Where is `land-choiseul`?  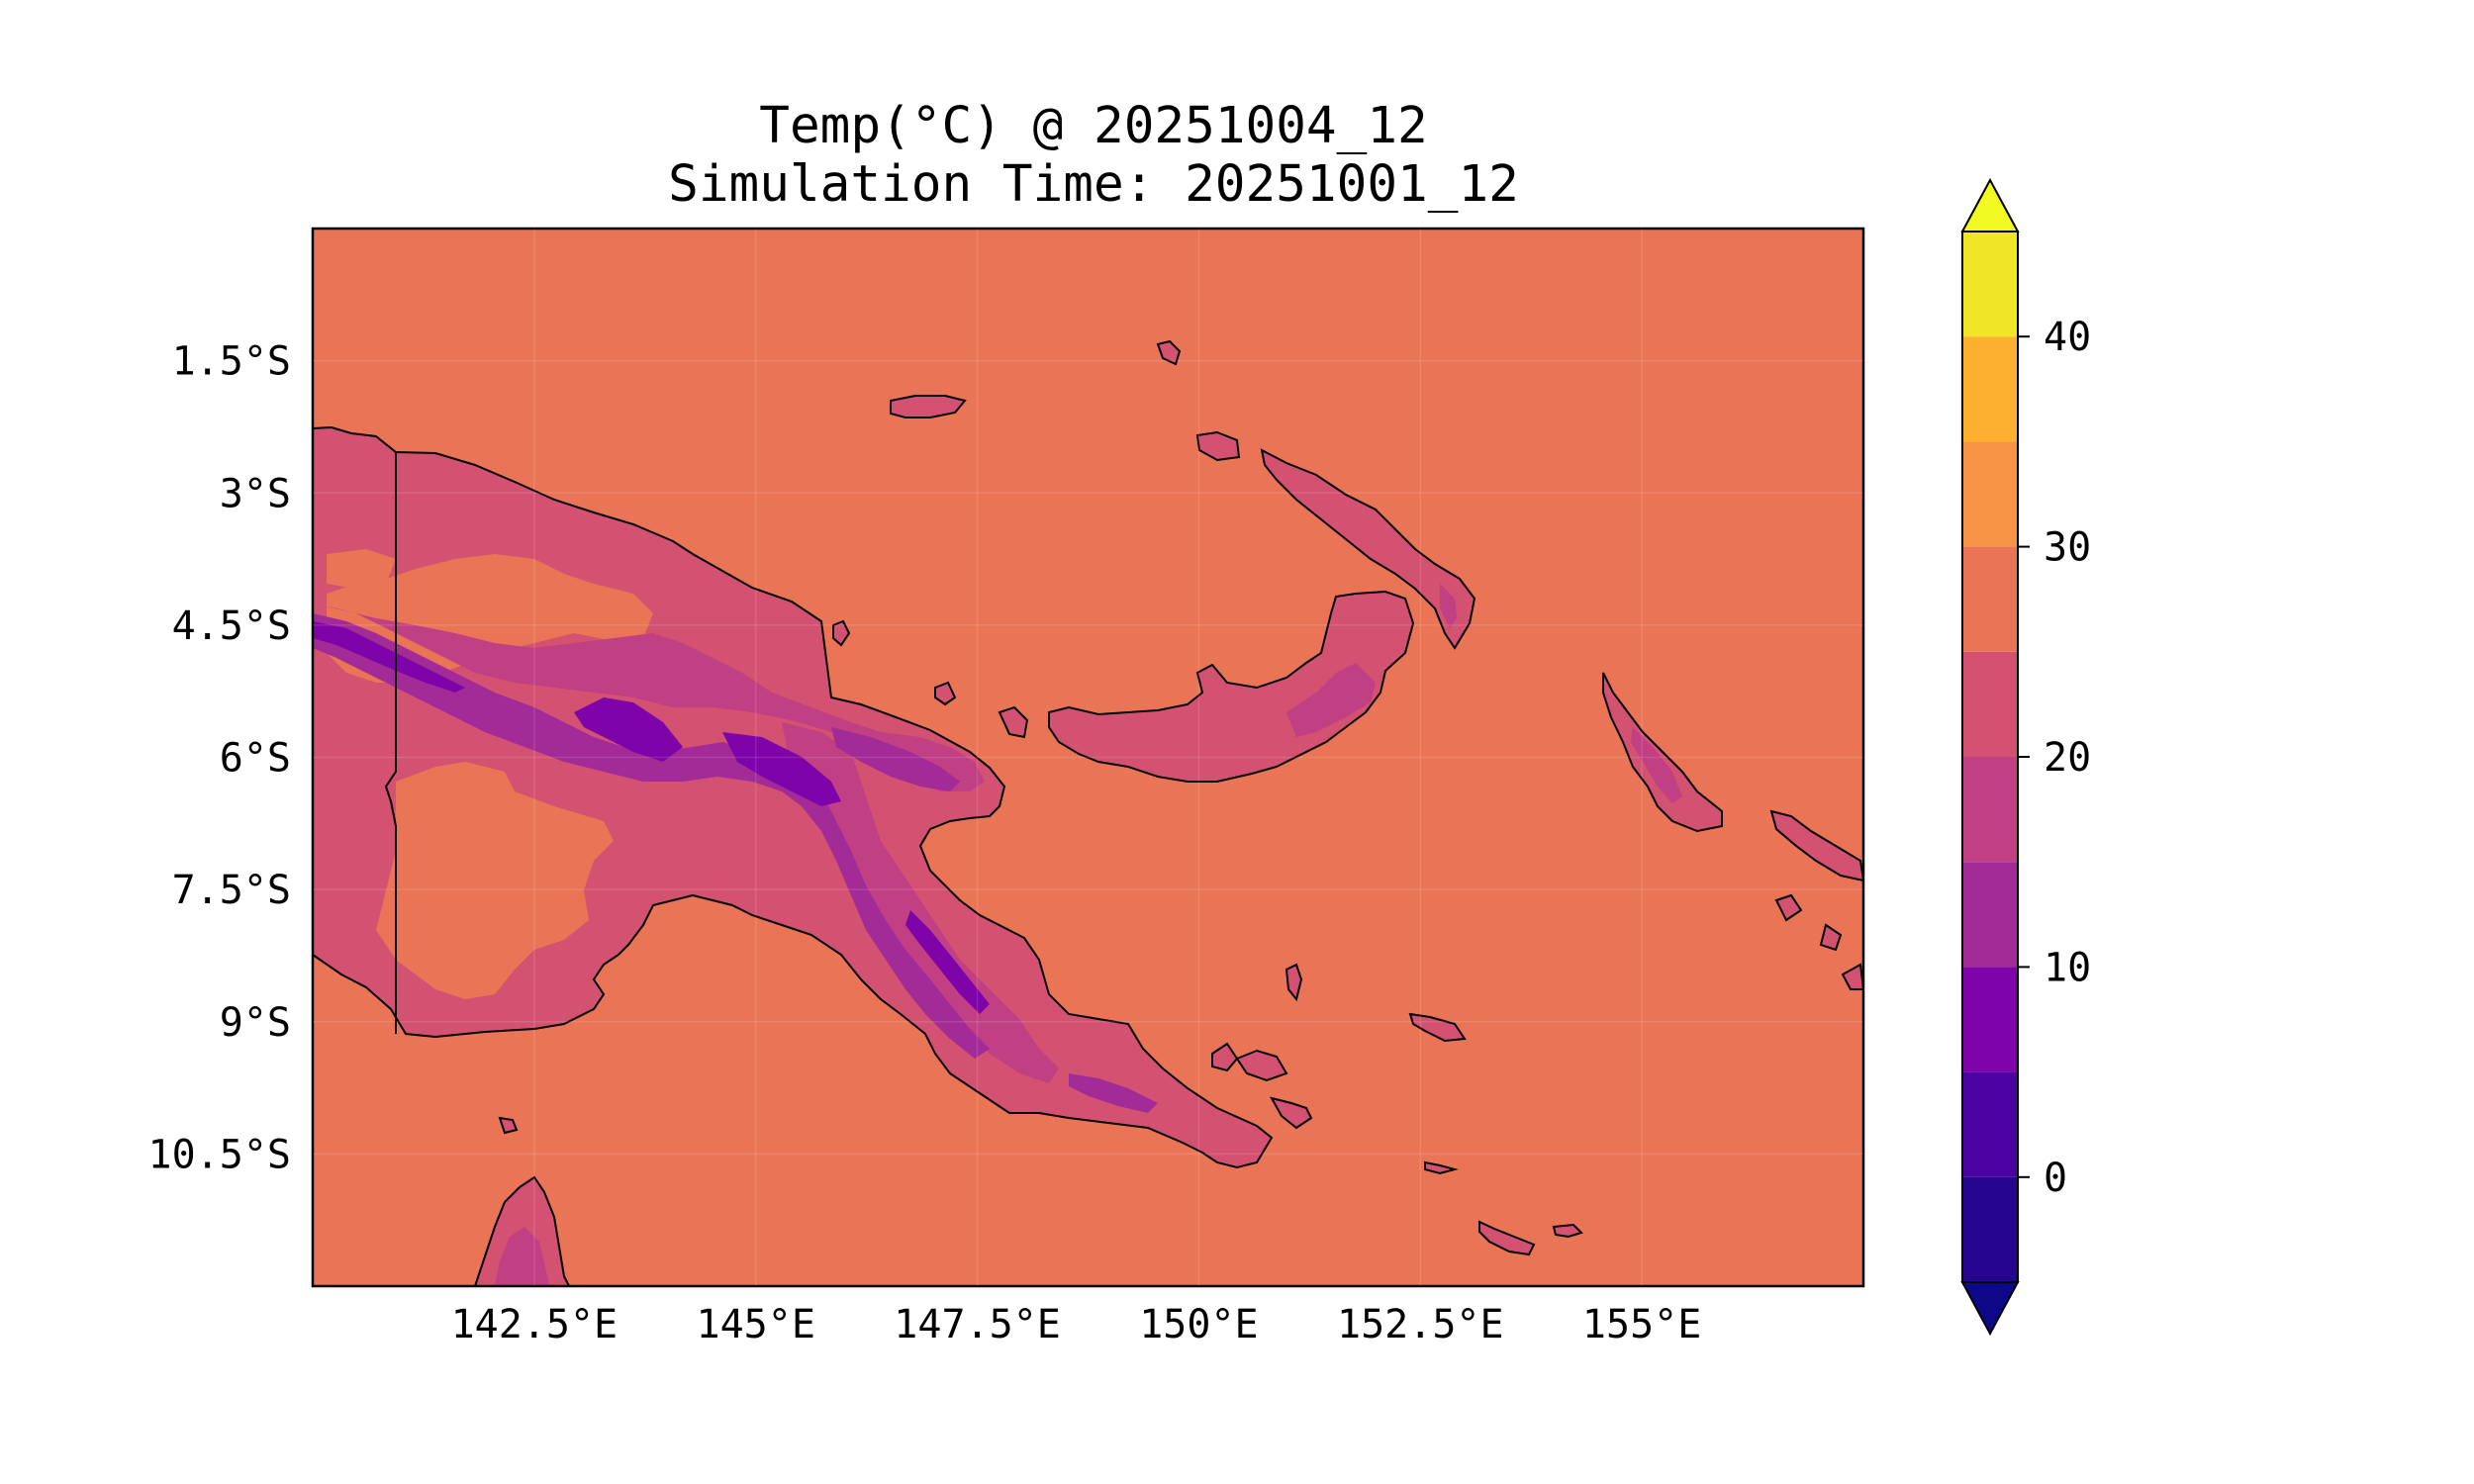
land-choiseul is located at coordinates (1816, 845).